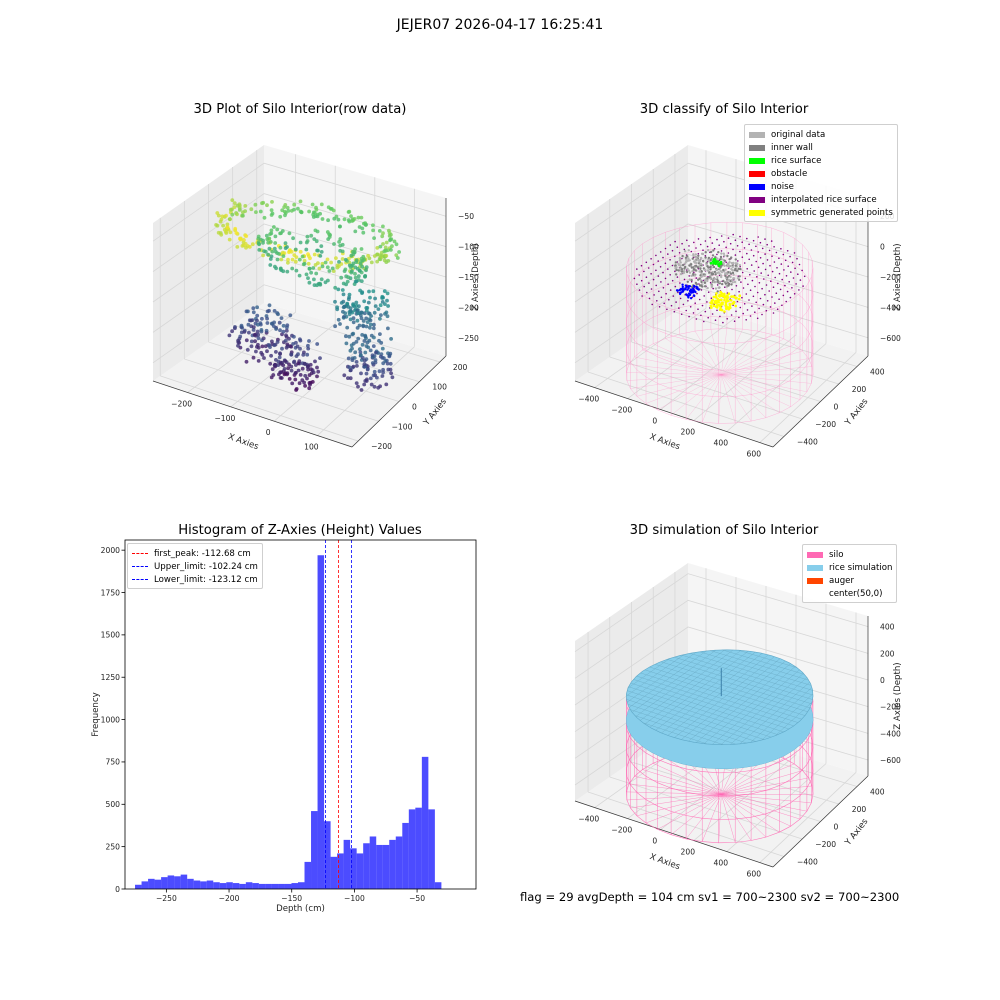 Image resolution: width=1000 pixels, height=1000 pixels. Describe the element at coordinates (181, 403) in the screenshot. I see `plot1-xtick-label: −200` at that location.